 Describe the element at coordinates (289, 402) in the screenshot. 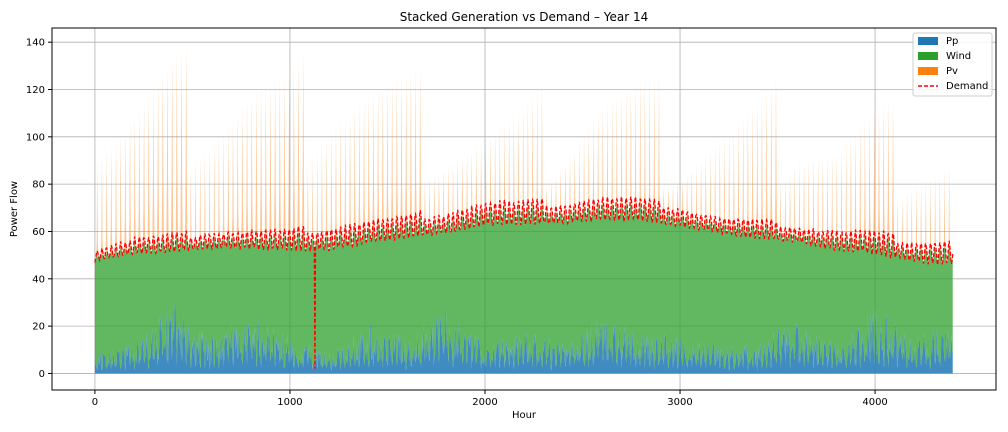

I see `x-tick-label: 1000` at that location.